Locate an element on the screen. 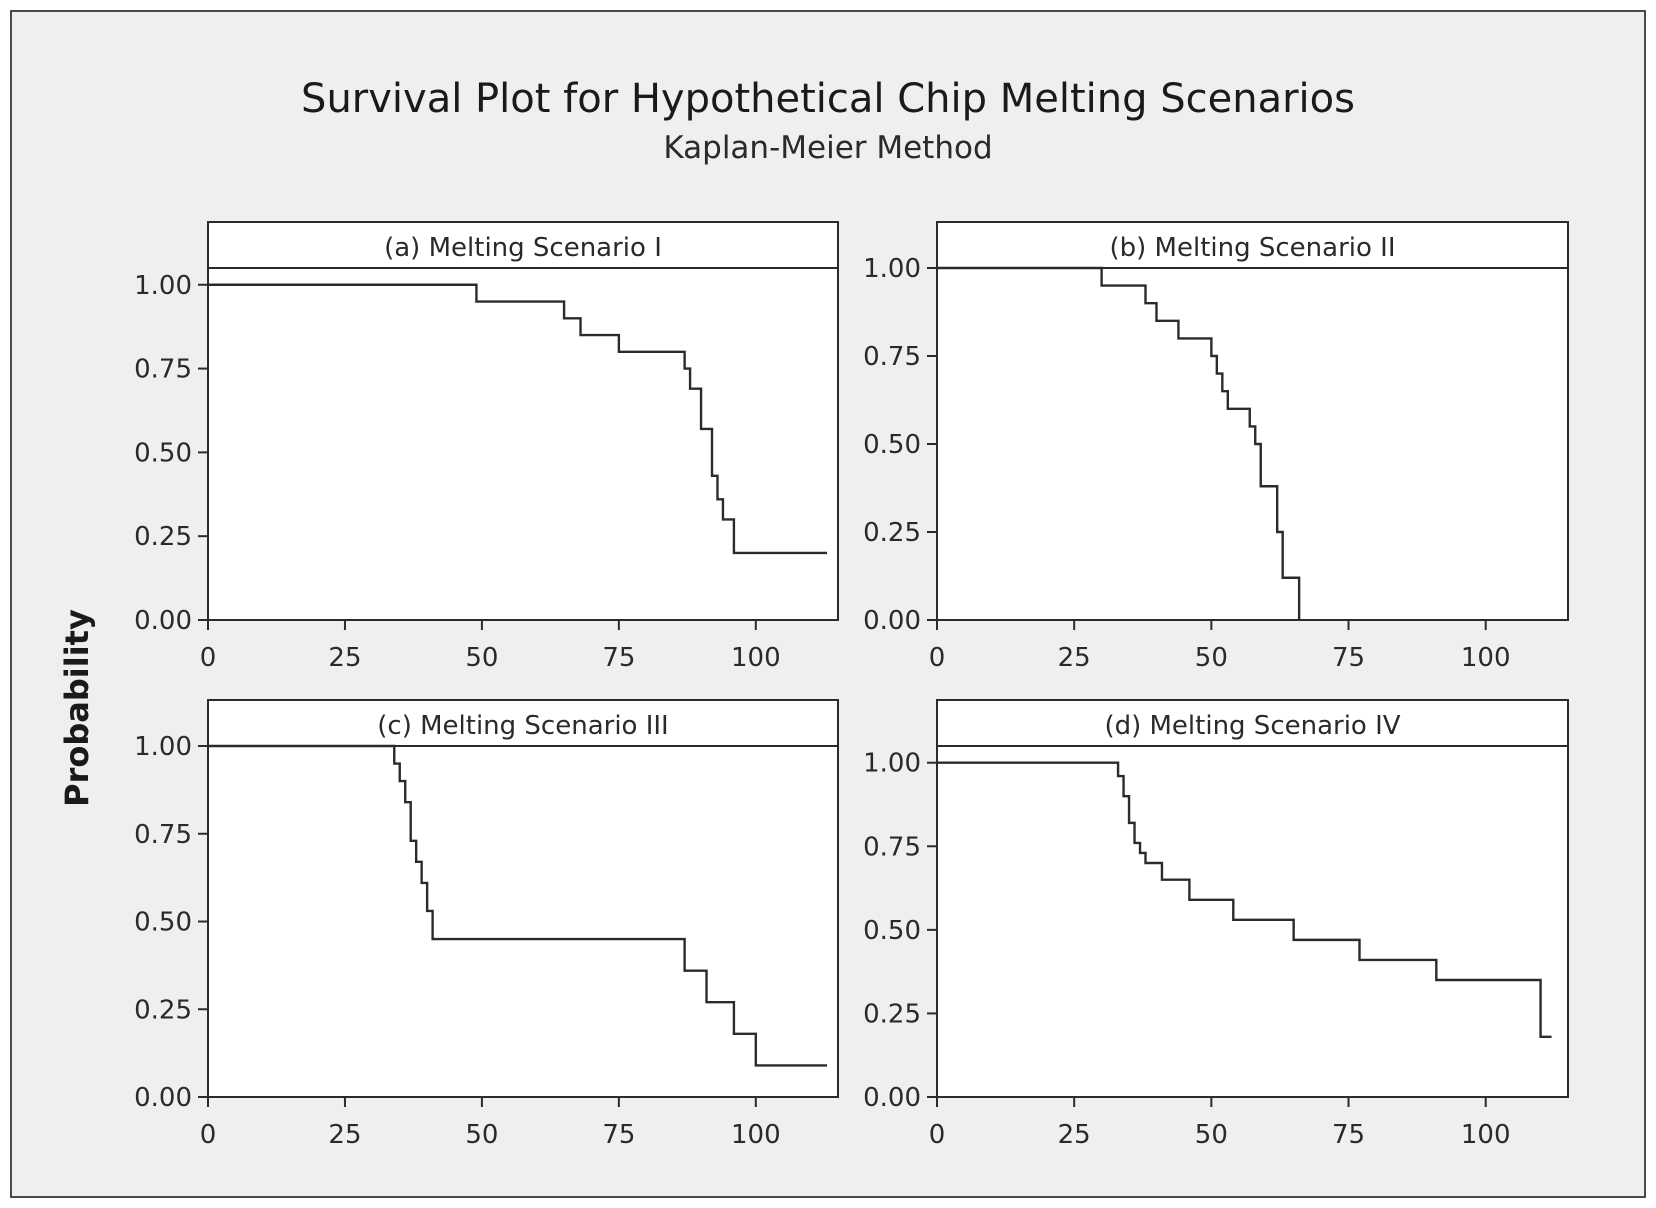 This screenshot has width=1656, height=1208. panel-title: (c) Melting Scenario III is located at coordinates (522, 726).